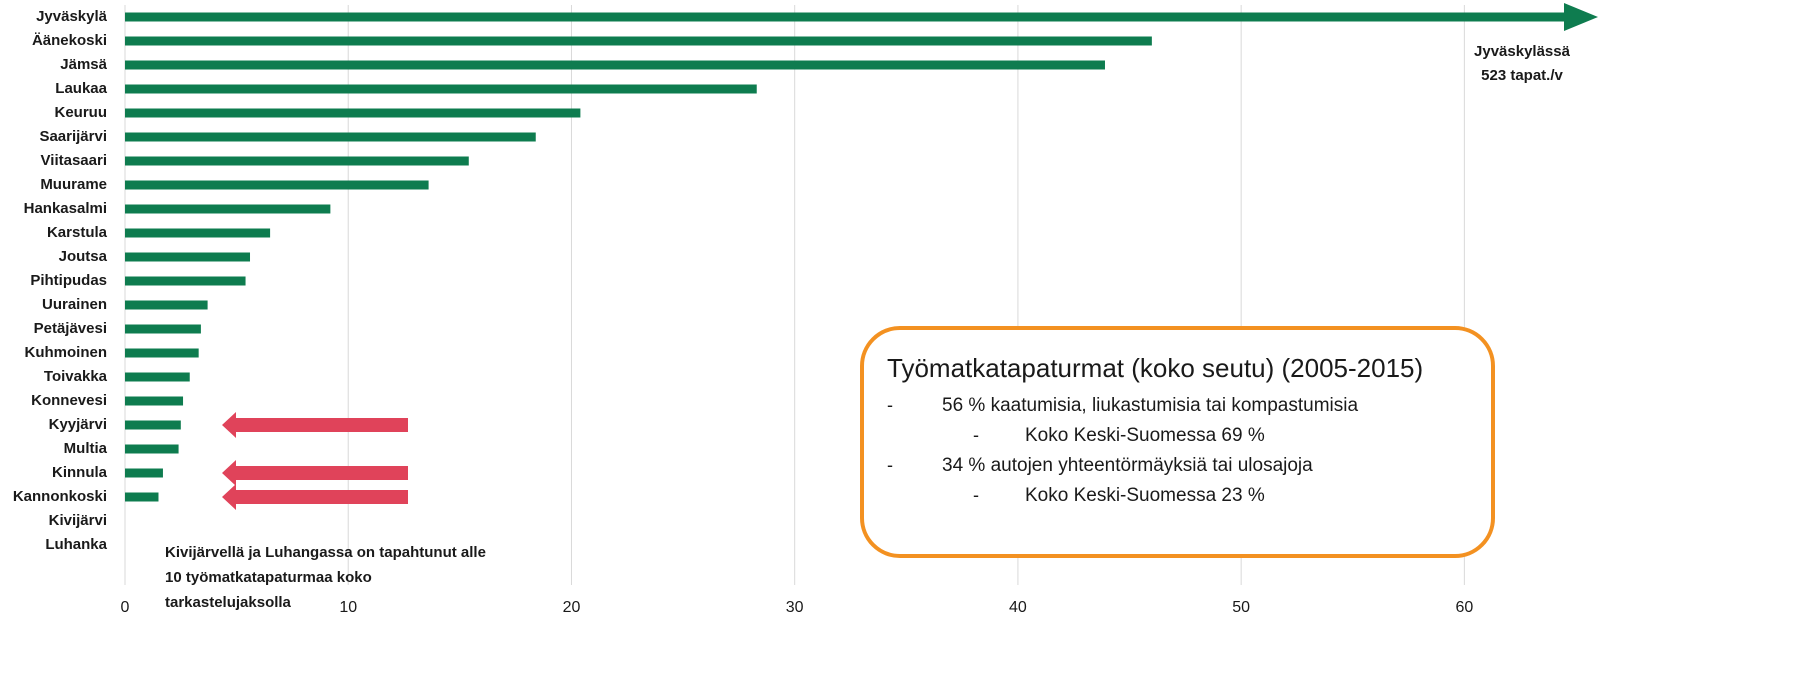  I want to click on y-tick-label: Kinnula, so click(80, 472).